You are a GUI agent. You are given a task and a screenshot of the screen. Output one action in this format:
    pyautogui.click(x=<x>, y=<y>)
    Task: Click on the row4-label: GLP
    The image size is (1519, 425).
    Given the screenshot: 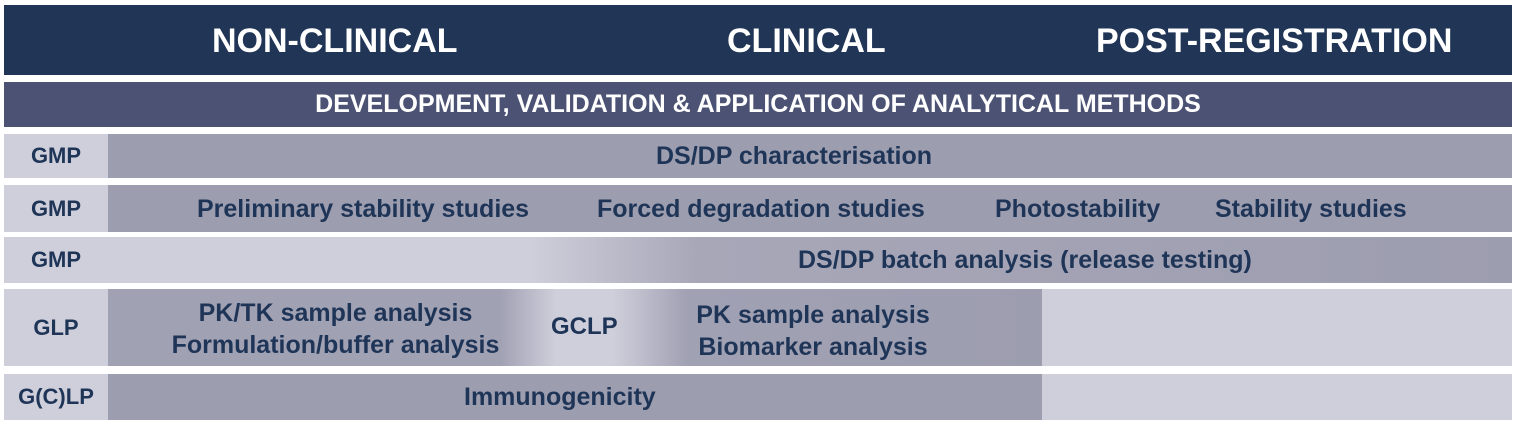 What is the action you would take?
    pyautogui.click(x=56, y=327)
    